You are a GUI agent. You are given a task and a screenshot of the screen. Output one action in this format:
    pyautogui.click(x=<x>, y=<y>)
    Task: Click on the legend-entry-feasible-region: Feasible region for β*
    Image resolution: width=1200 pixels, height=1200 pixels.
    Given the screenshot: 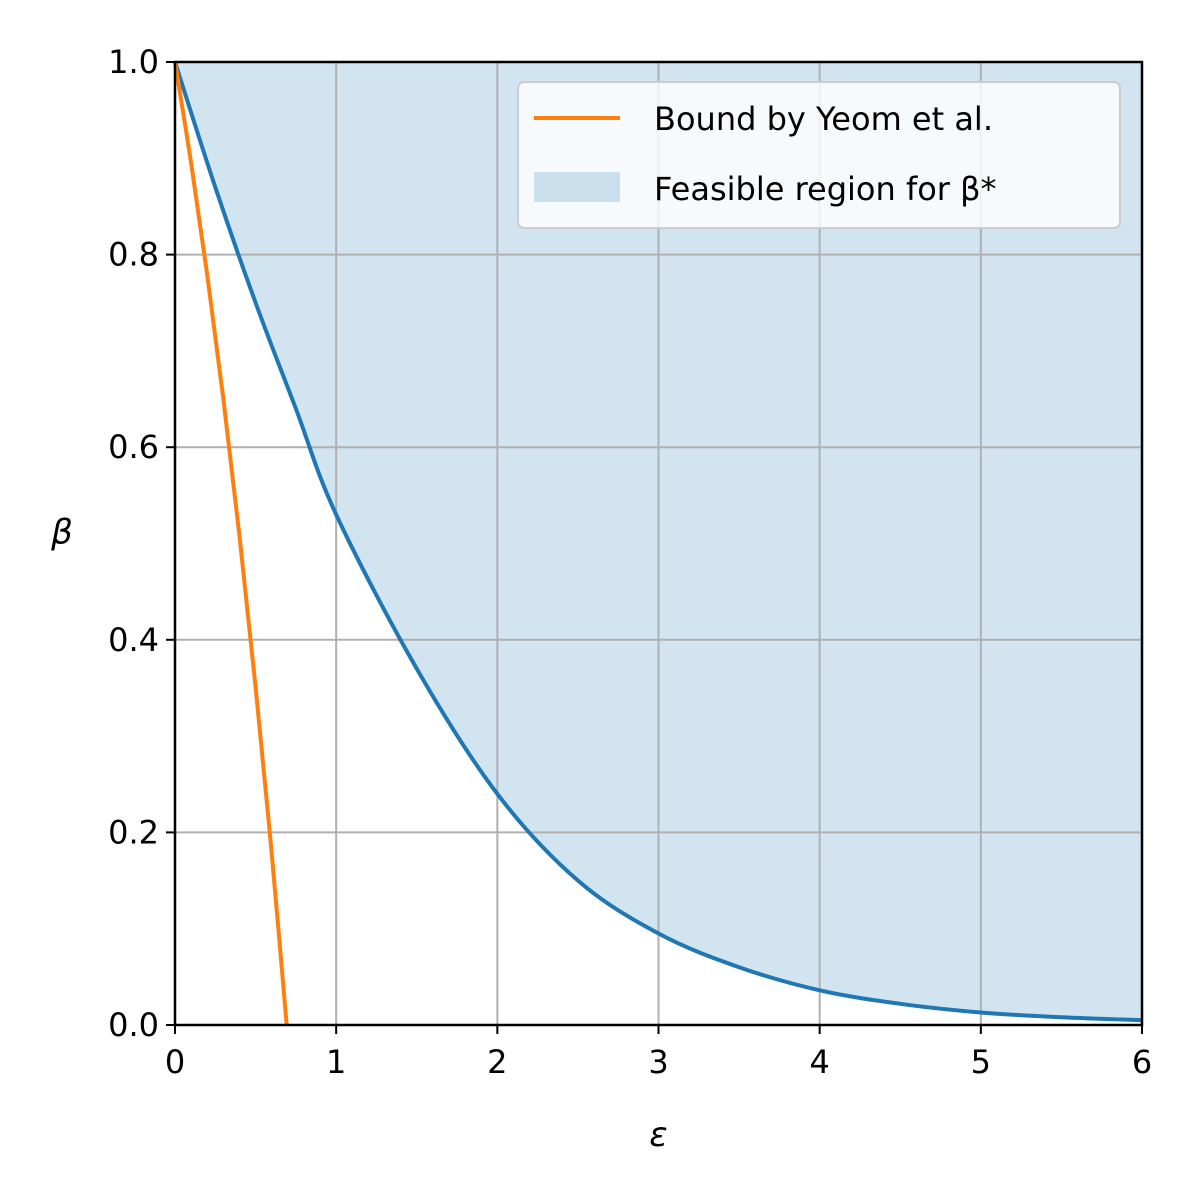 What is the action you would take?
    pyautogui.click(x=825, y=189)
    